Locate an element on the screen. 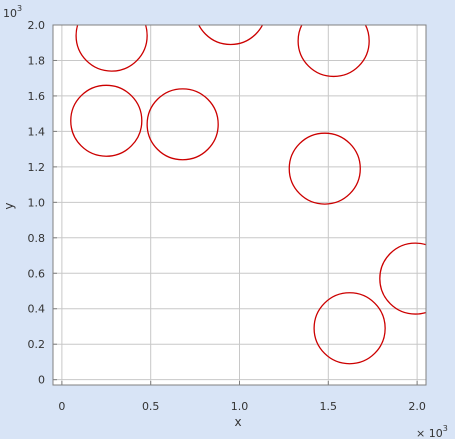 This screenshot has height=439, width=455. x-exponent: 3 is located at coordinates (445, 428).